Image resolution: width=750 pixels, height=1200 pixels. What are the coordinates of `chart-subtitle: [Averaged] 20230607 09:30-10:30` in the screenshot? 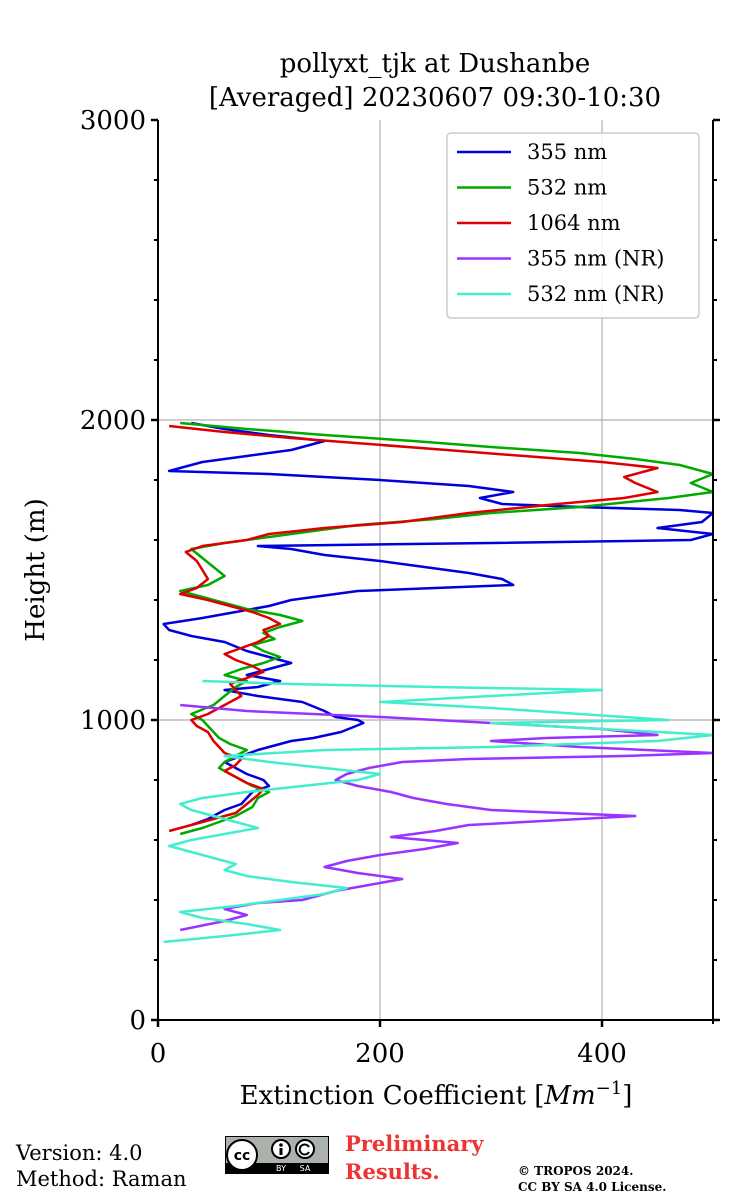 It's located at (435, 98).